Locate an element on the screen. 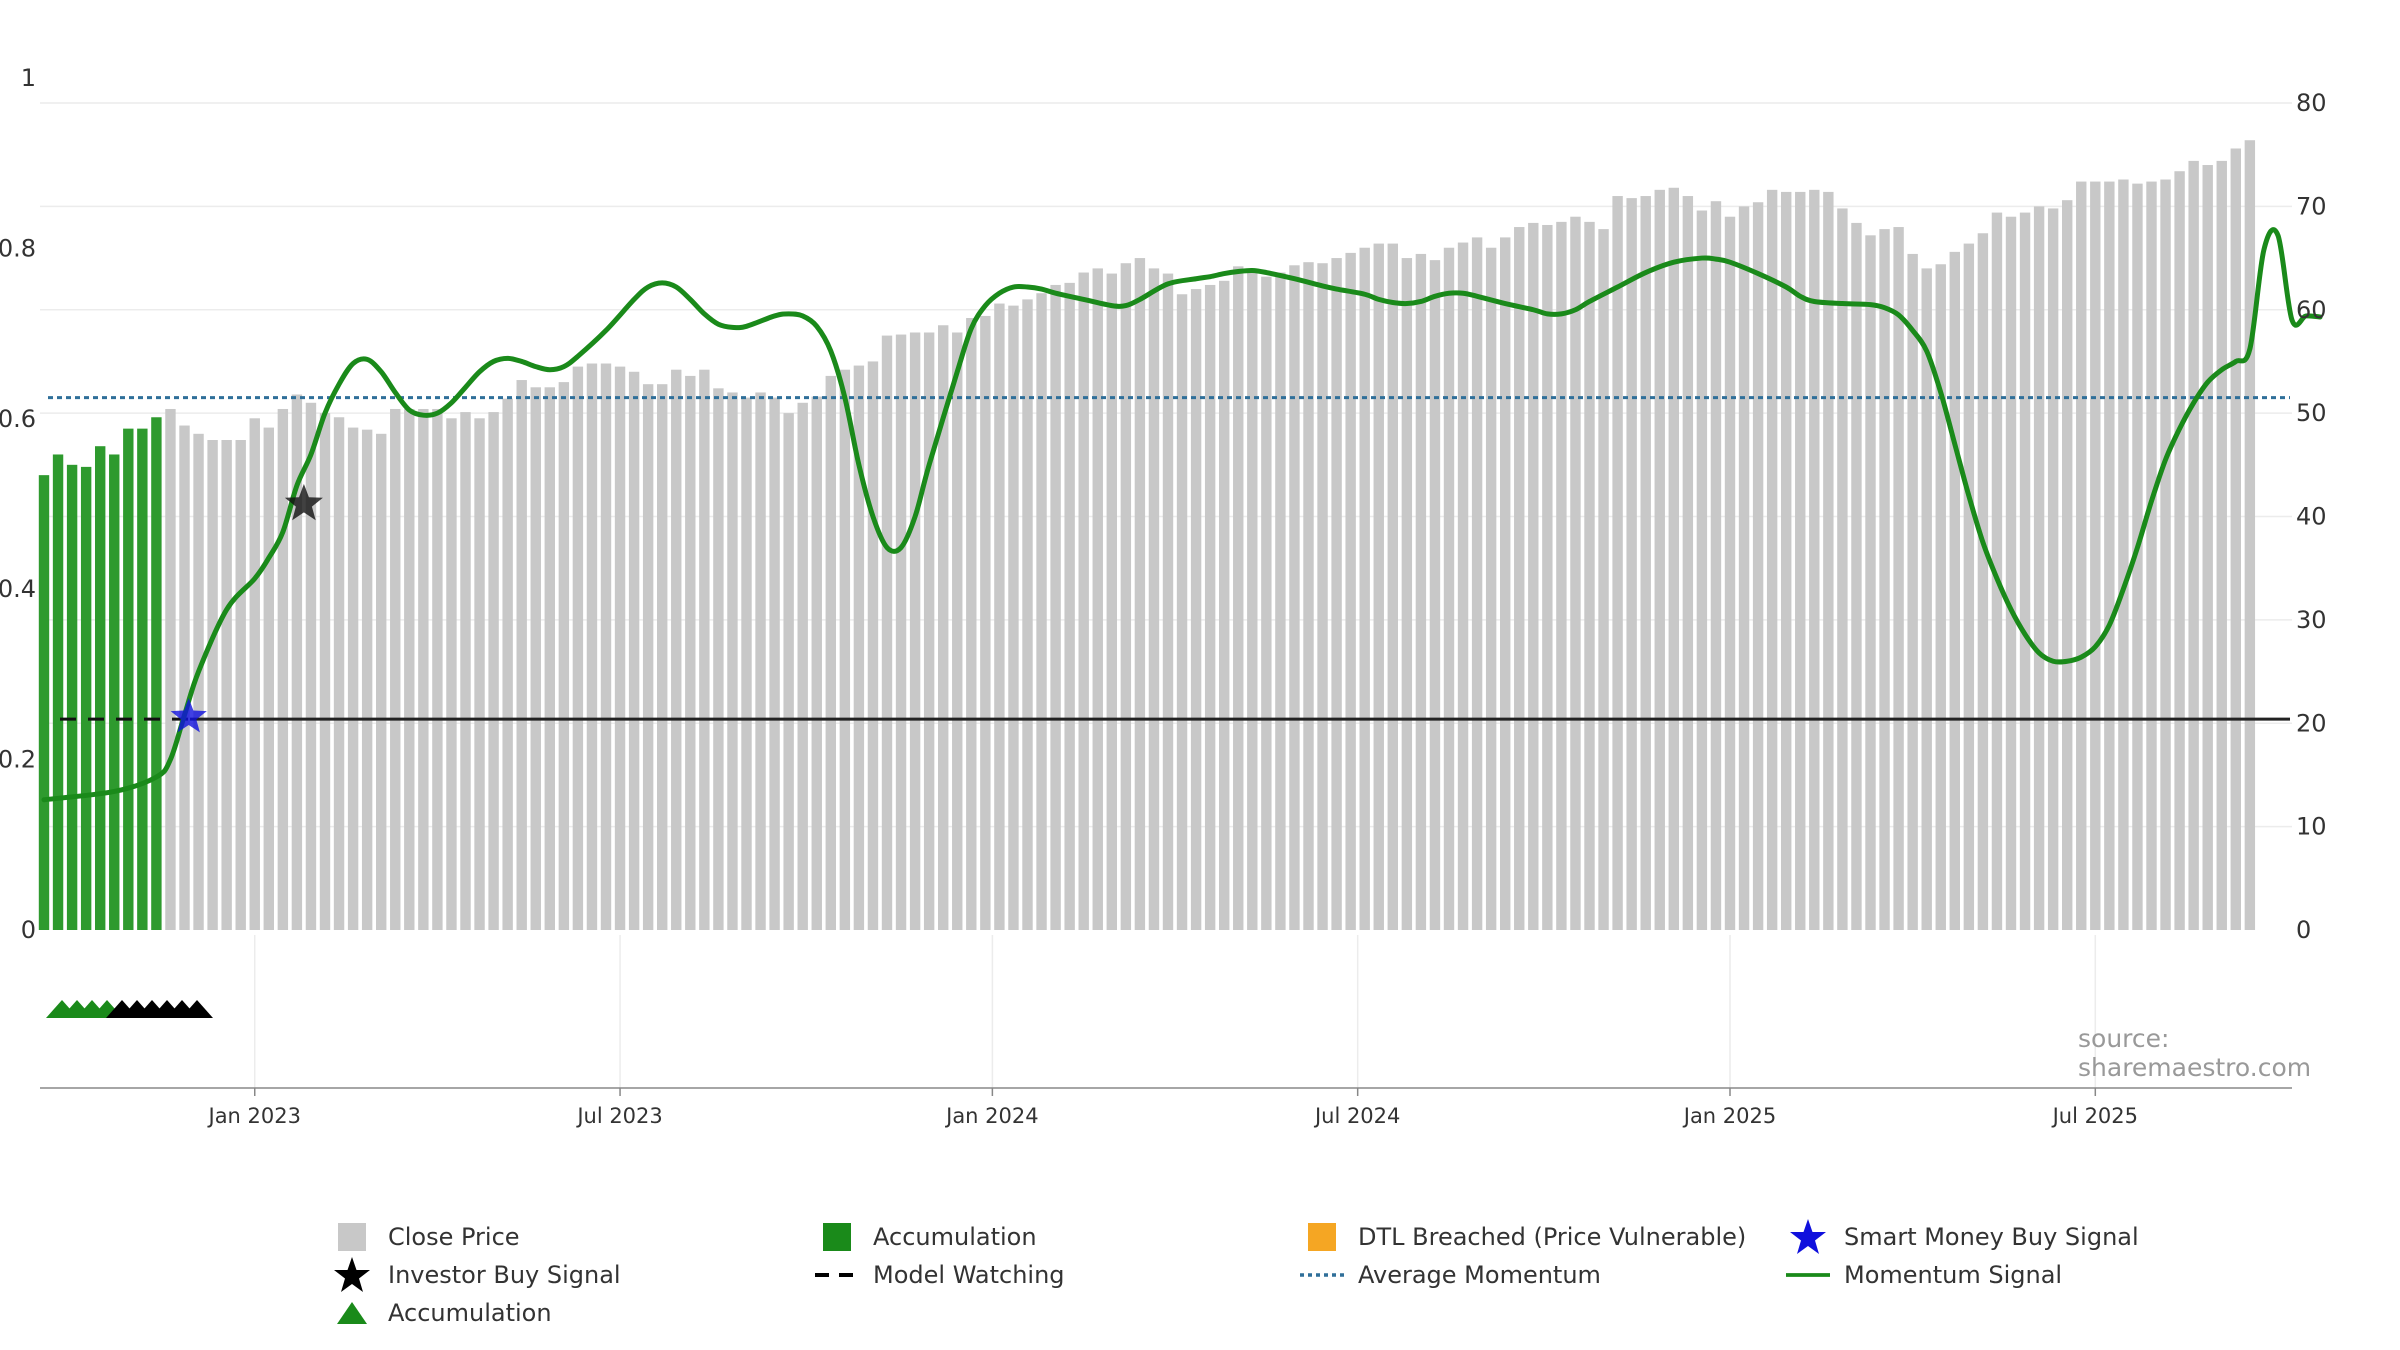  legend-accumulation-marker-label: Accumulation is located at coordinates (470, 1313).